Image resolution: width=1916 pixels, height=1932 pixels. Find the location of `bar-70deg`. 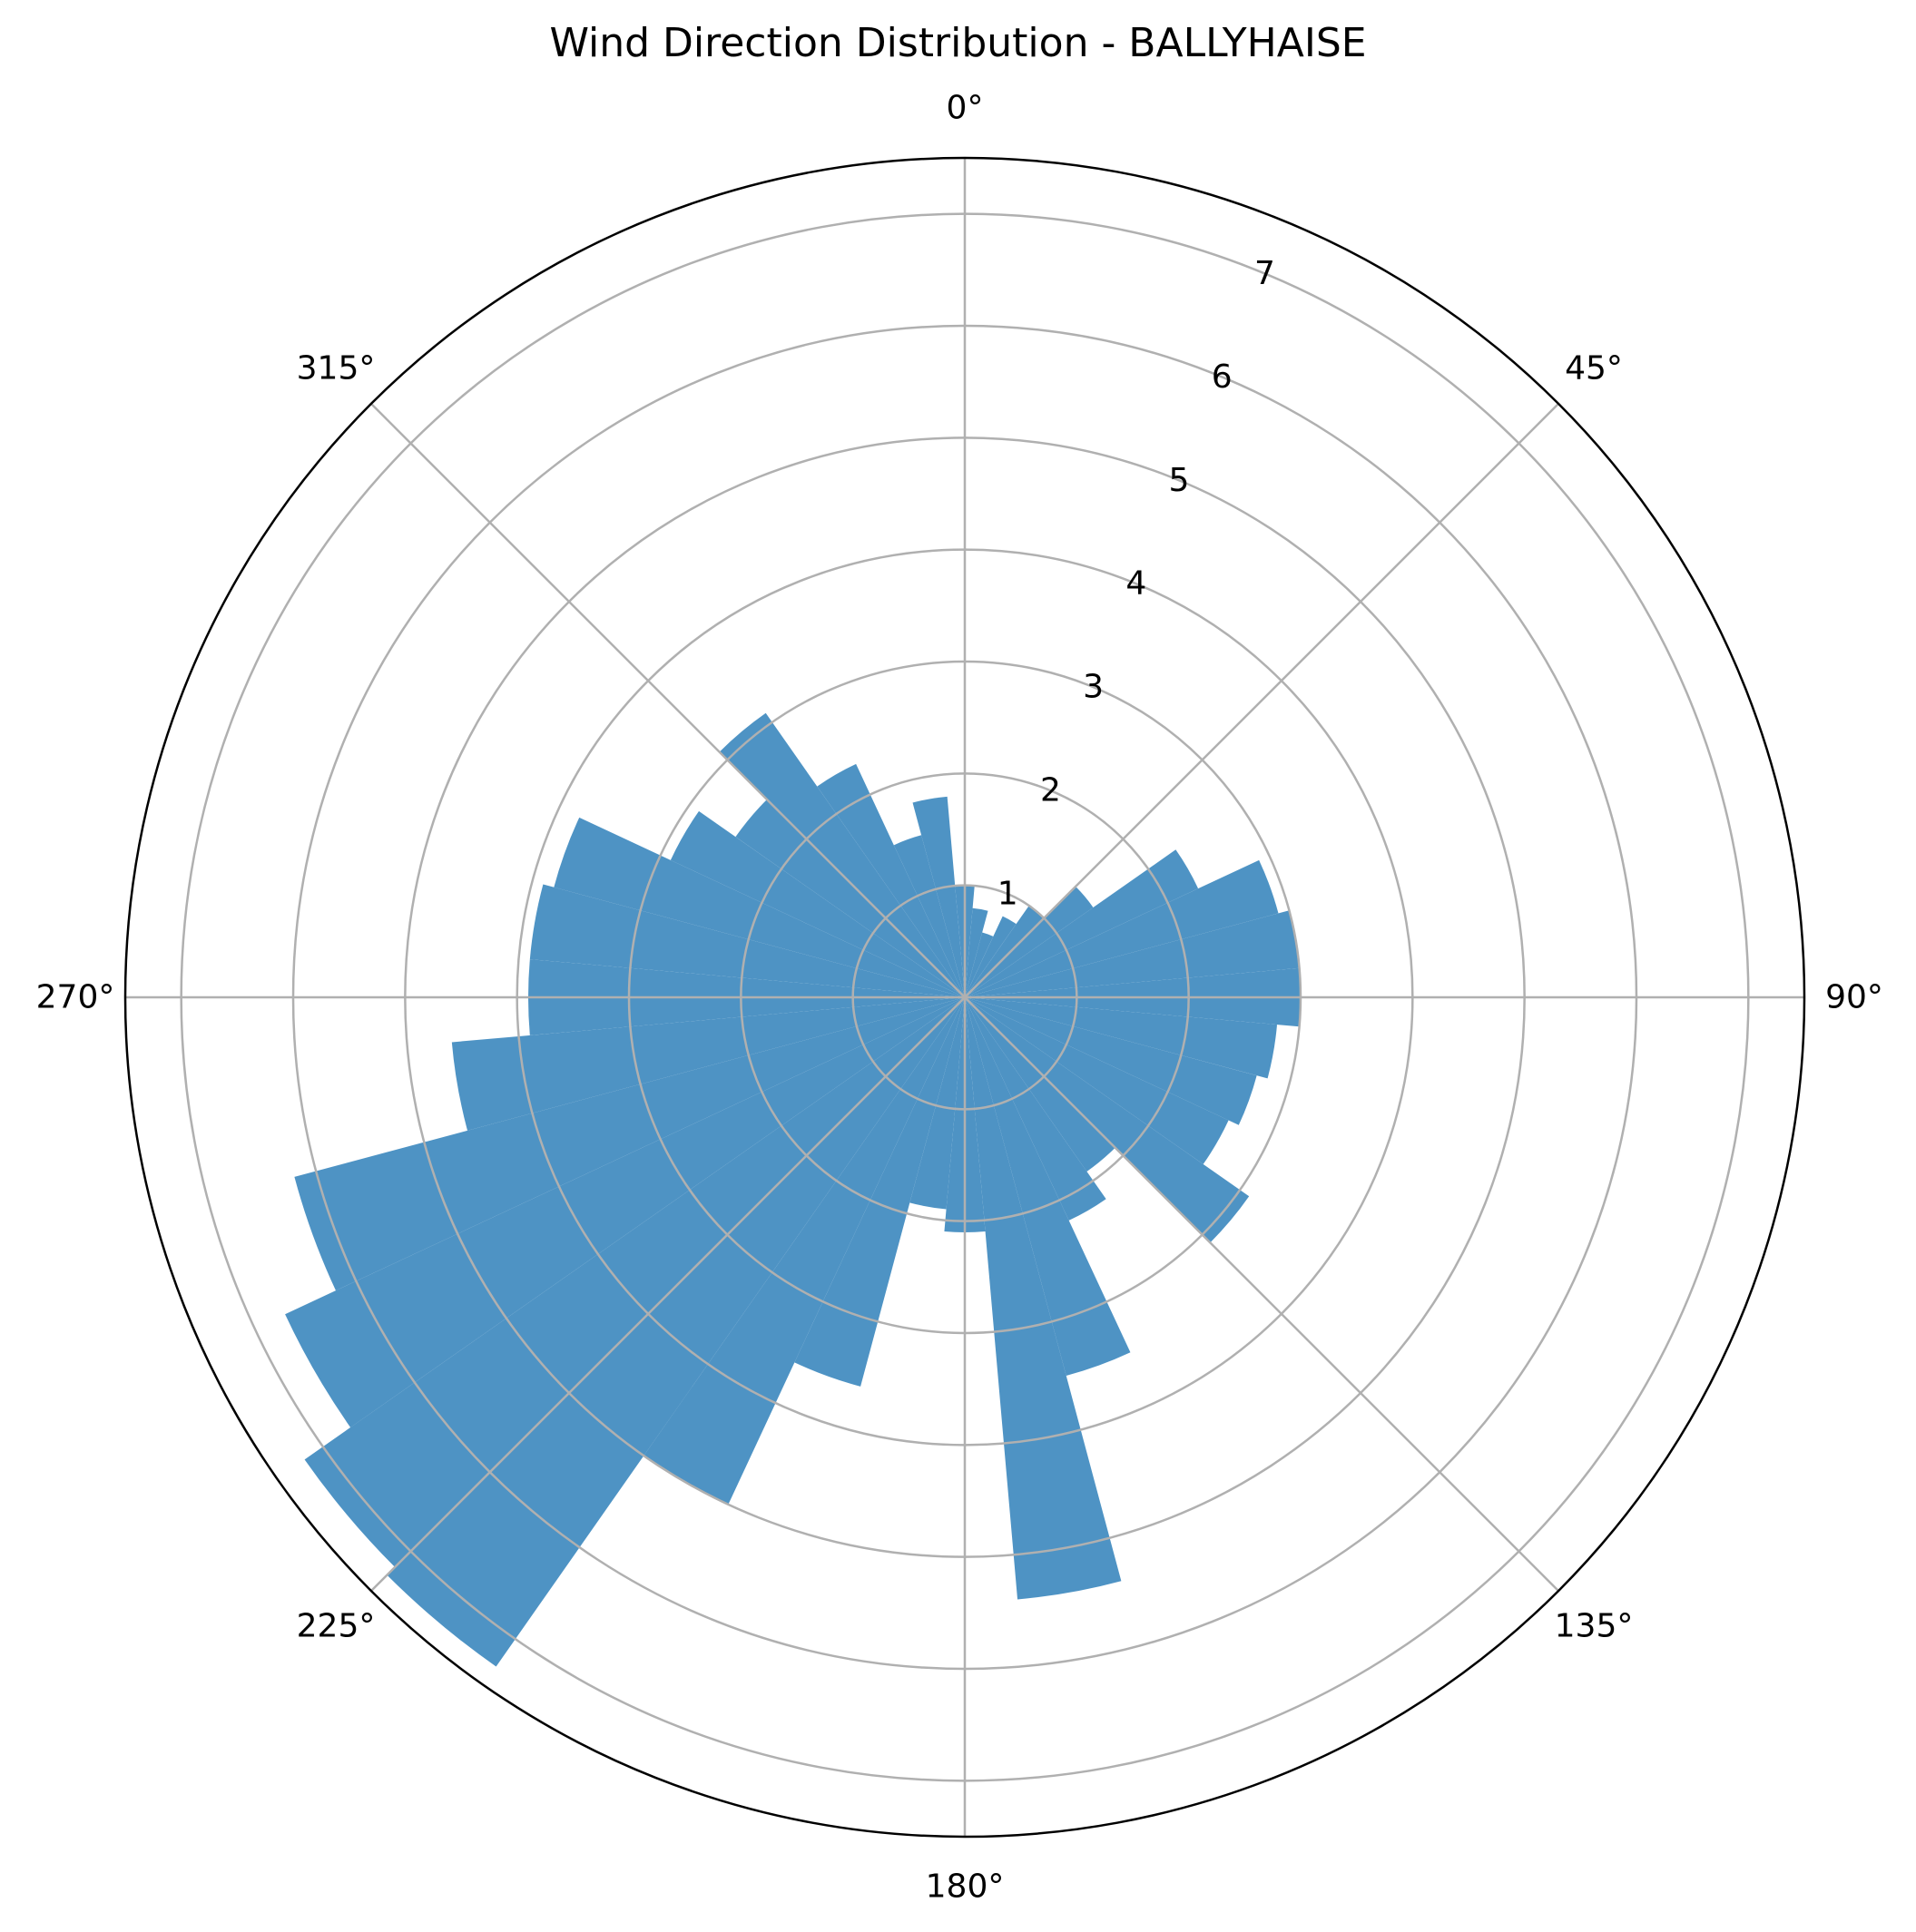

bar-70deg is located at coordinates (1122, 928).